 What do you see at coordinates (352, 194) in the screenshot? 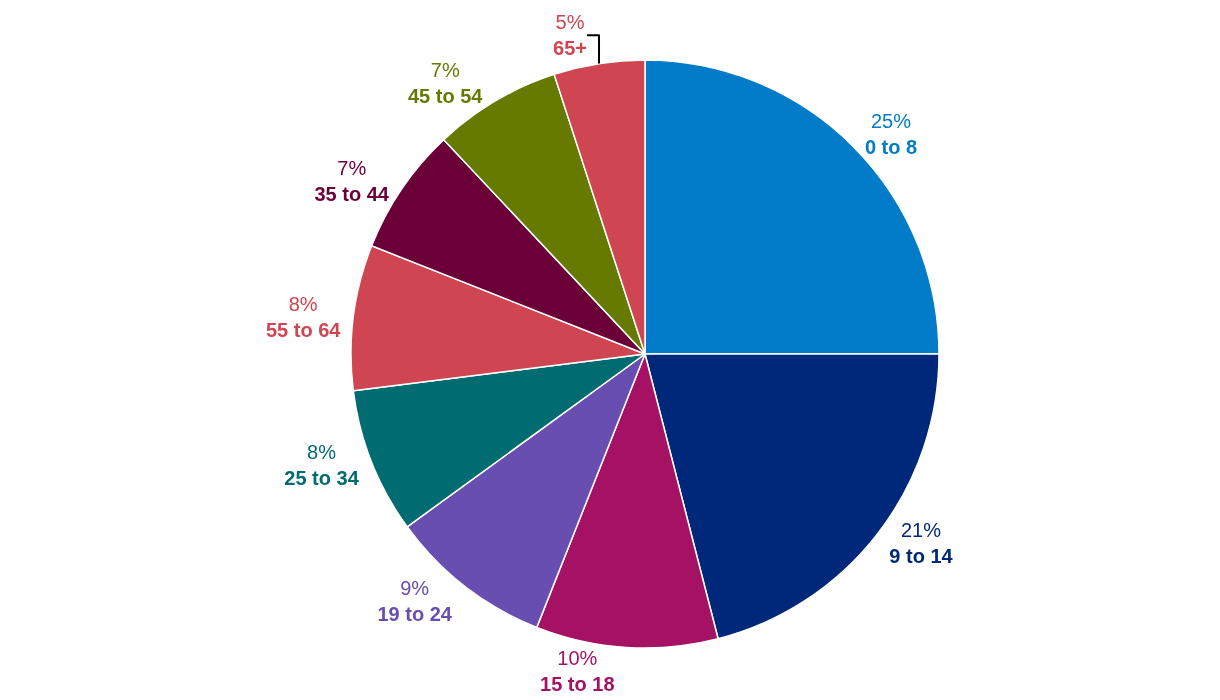
I see `slice-label: 35 to 44` at bounding box center [352, 194].